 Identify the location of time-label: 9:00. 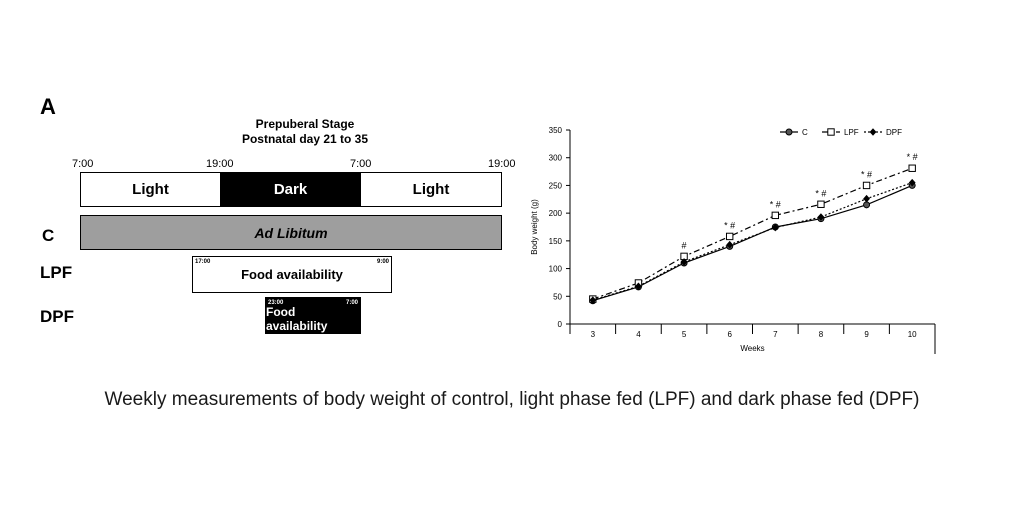
(382, 262).